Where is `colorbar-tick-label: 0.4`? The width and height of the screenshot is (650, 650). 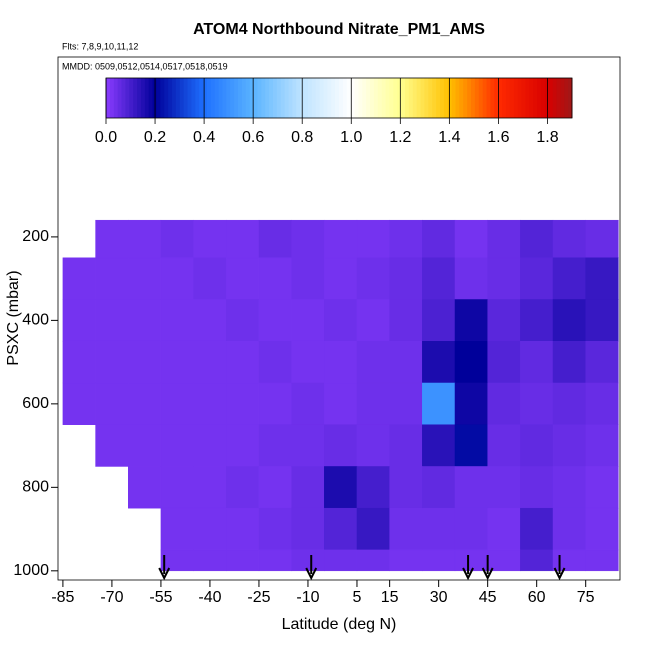
colorbar-tick-label: 0.4 is located at coordinates (204, 137).